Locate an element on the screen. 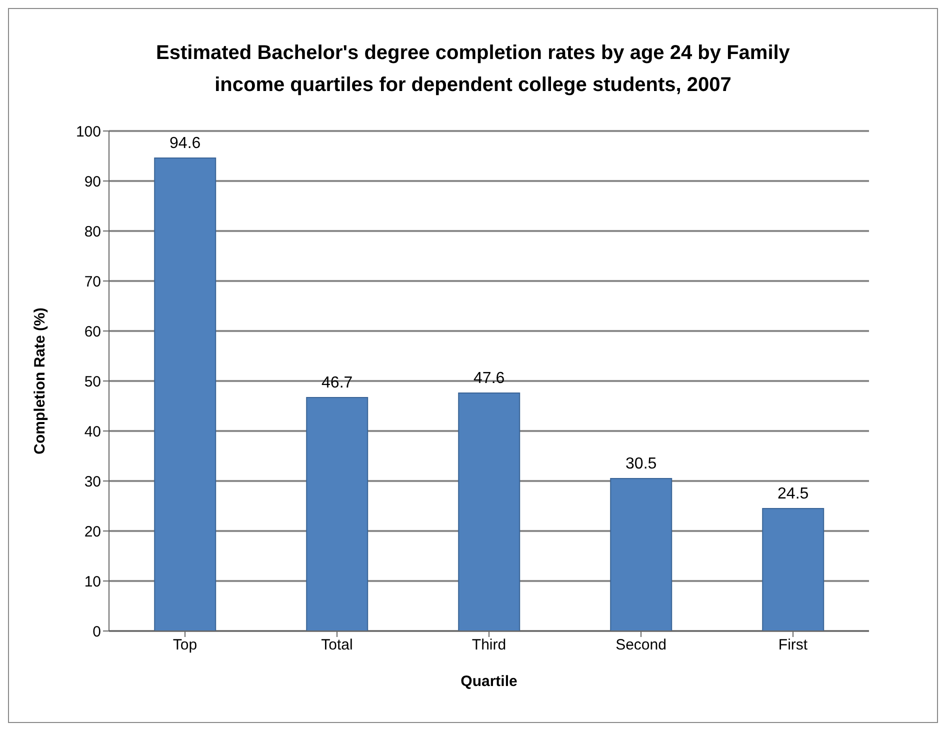 The height and width of the screenshot is (738, 952). y-tick-label: 20 is located at coordinates (92, 531).